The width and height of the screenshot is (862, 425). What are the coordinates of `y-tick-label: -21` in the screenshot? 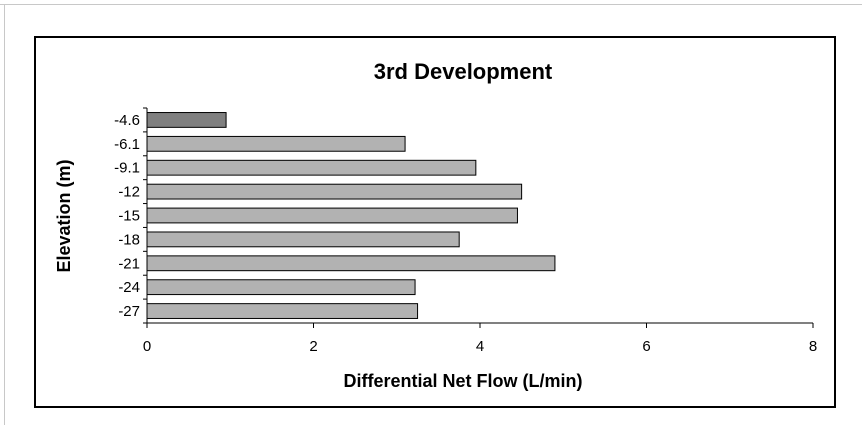 It's located at (129, 263).